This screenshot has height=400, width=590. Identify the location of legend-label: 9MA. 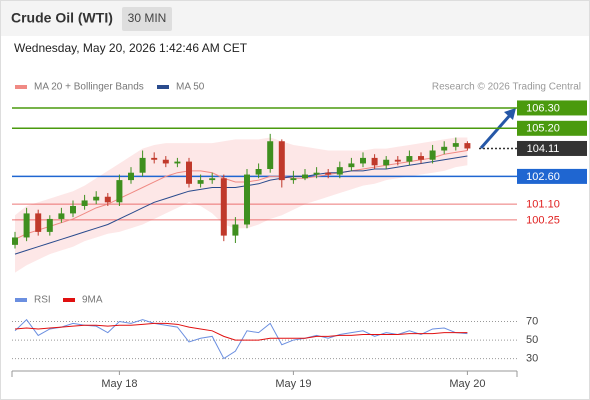
(92, 300).